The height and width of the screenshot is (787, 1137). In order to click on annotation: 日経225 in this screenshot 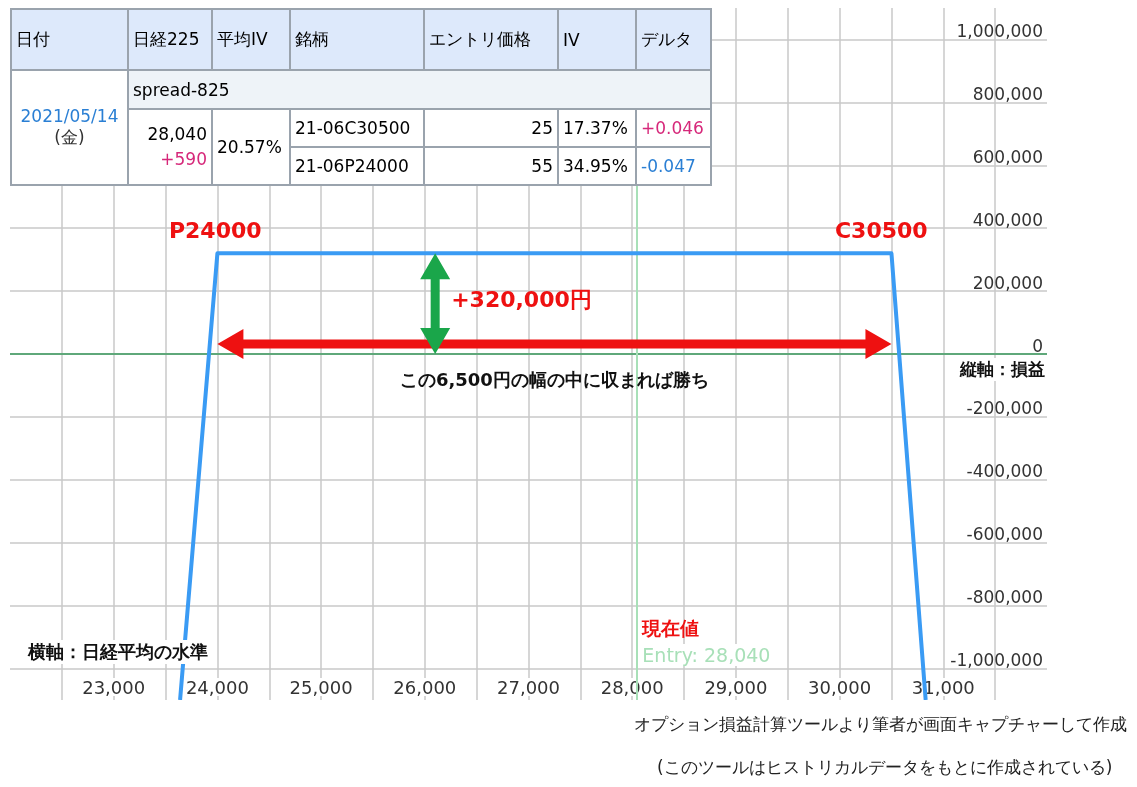, I will do `click(170, 39)`.